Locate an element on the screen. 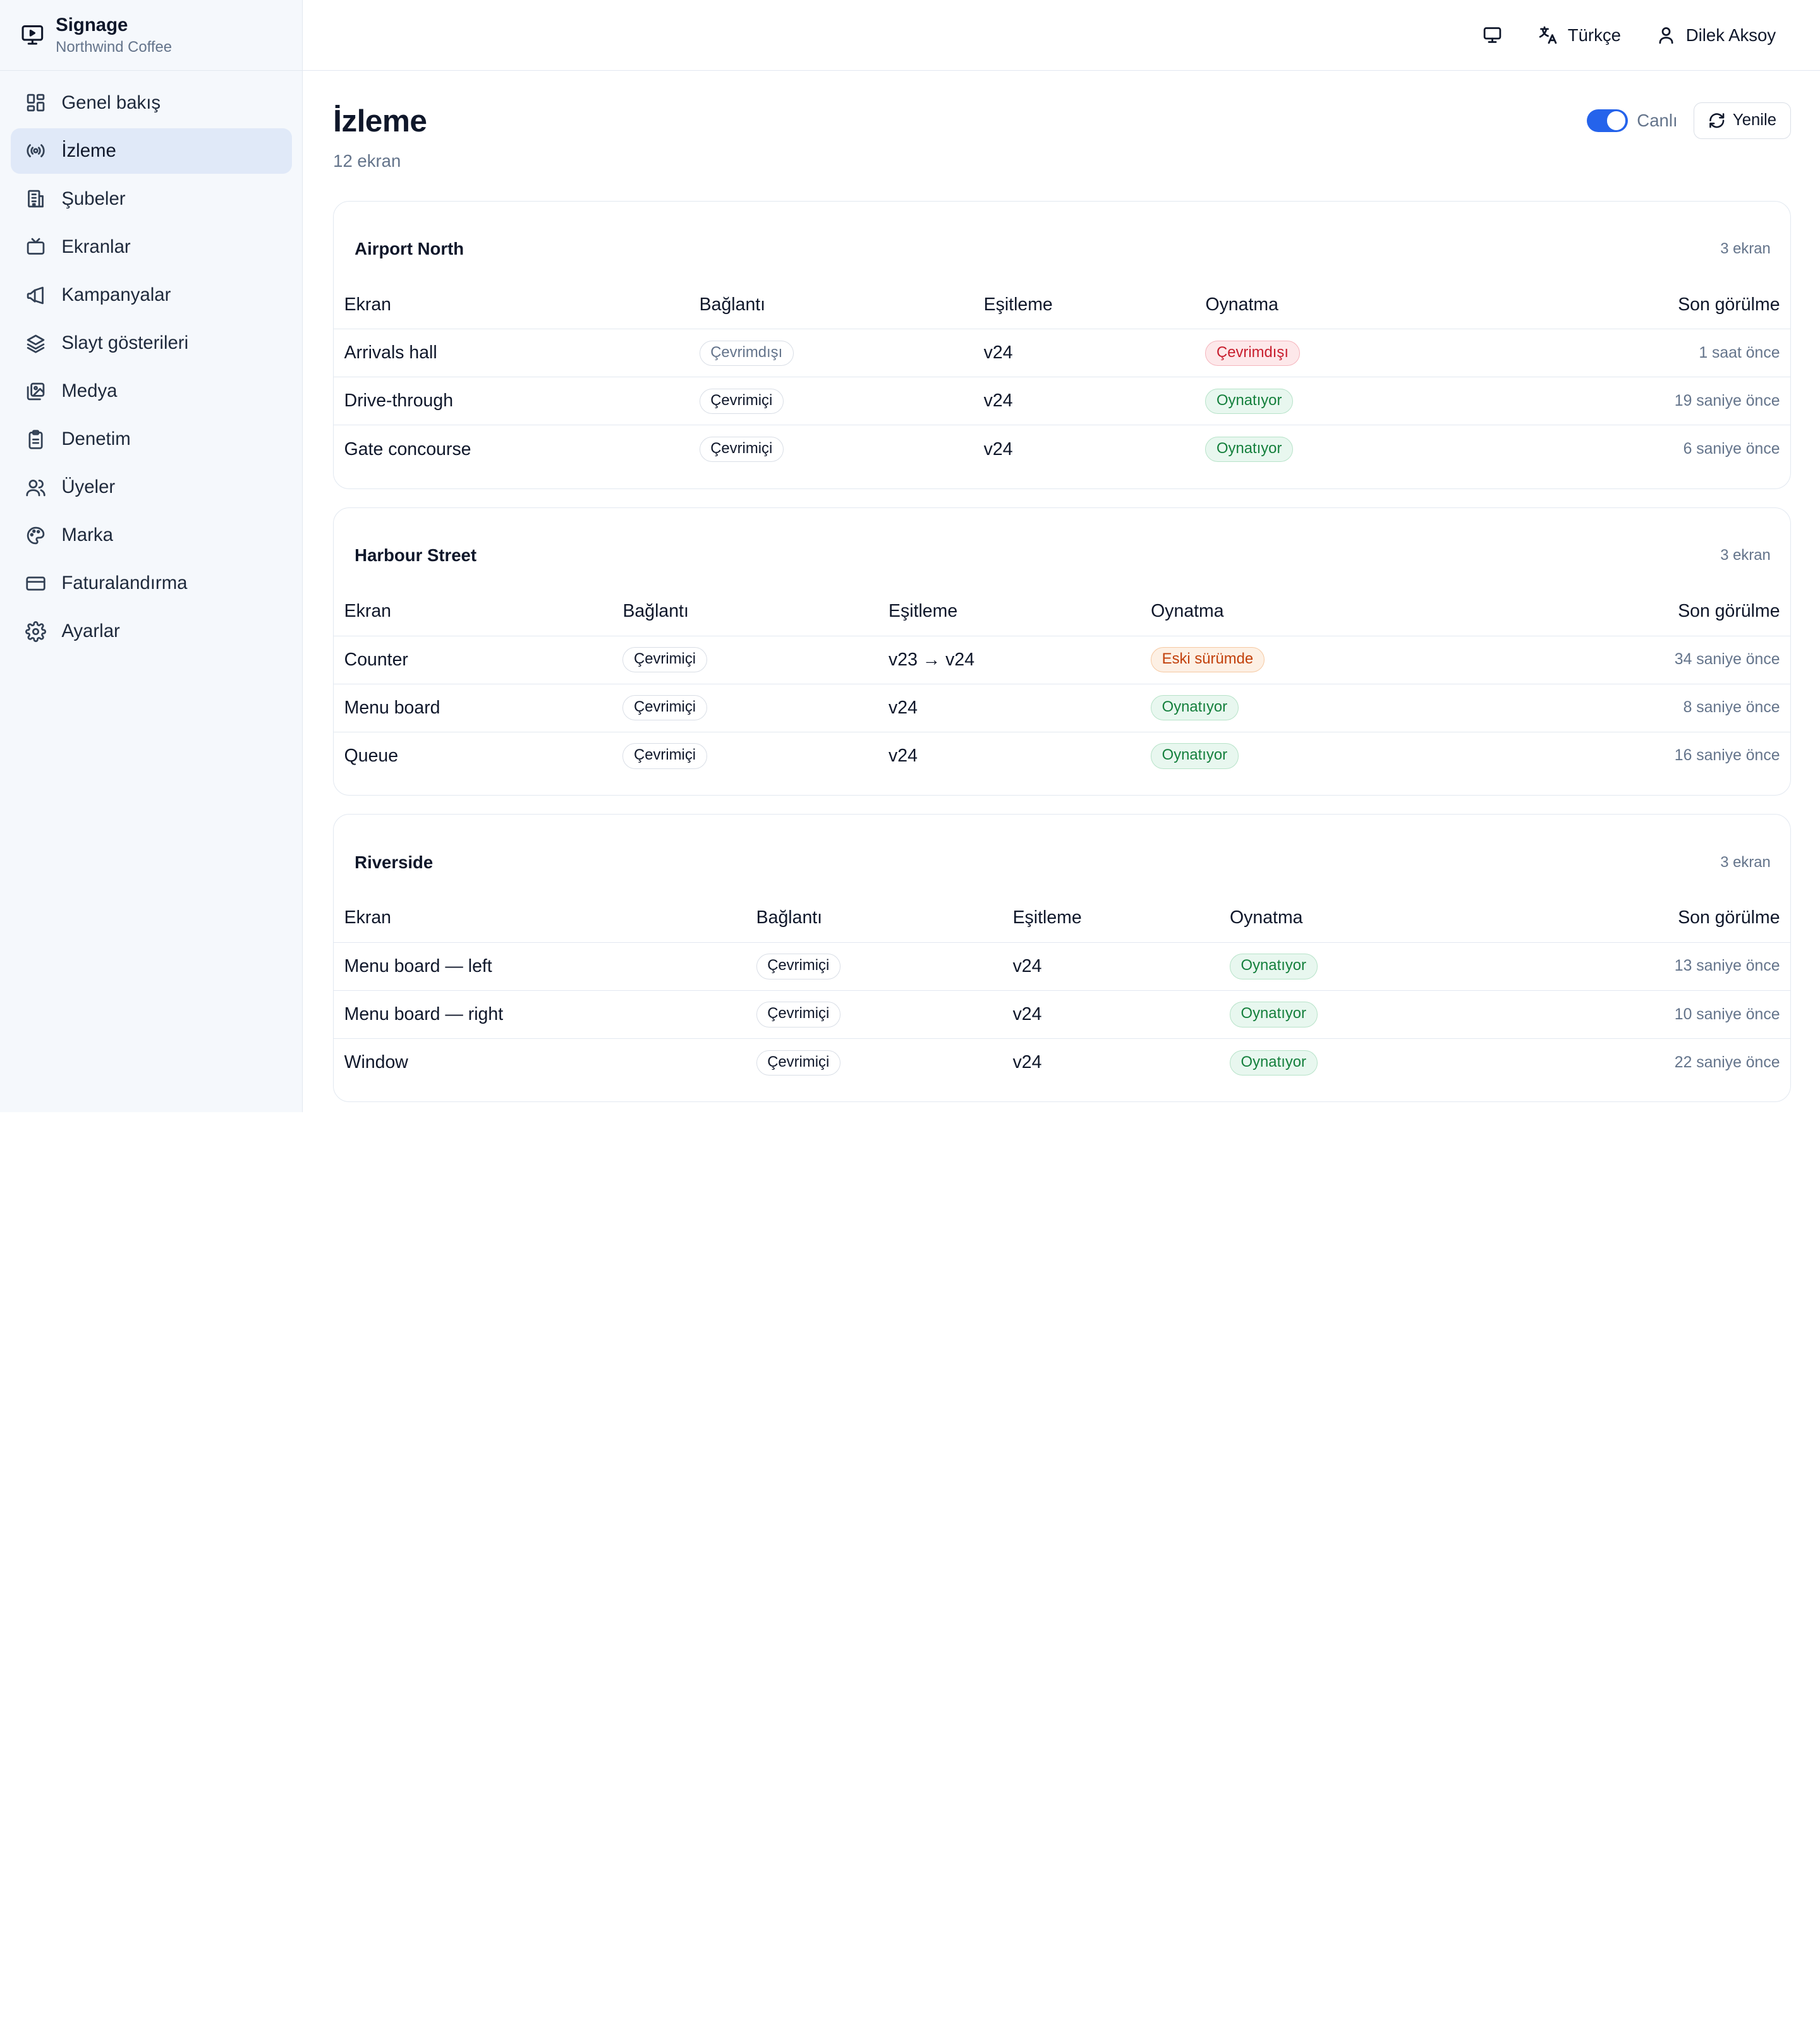 The width and height of the screenshot is (1820, 2043). sidebar-item-i-zleme: İzleme is located at coordinates (151, 151).